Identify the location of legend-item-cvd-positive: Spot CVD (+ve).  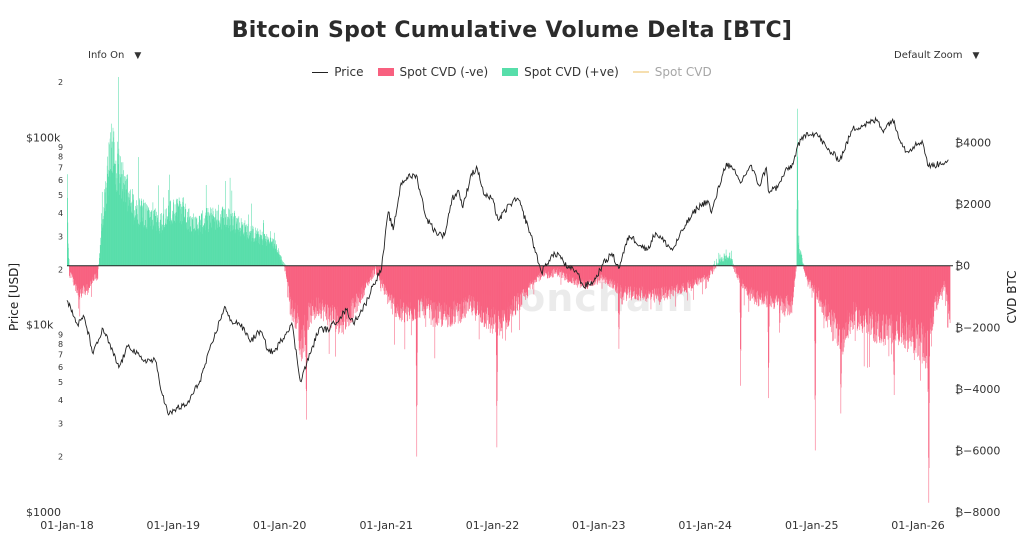
(560, 72).